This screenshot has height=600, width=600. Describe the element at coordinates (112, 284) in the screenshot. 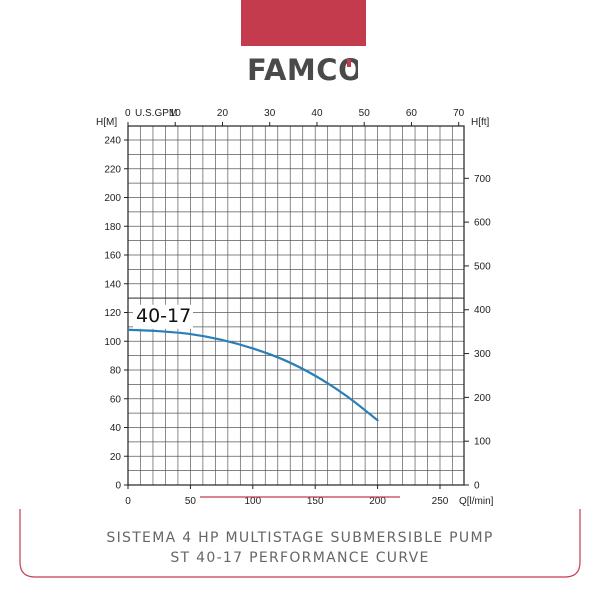

I see `y-tick-label: 140` at that location.